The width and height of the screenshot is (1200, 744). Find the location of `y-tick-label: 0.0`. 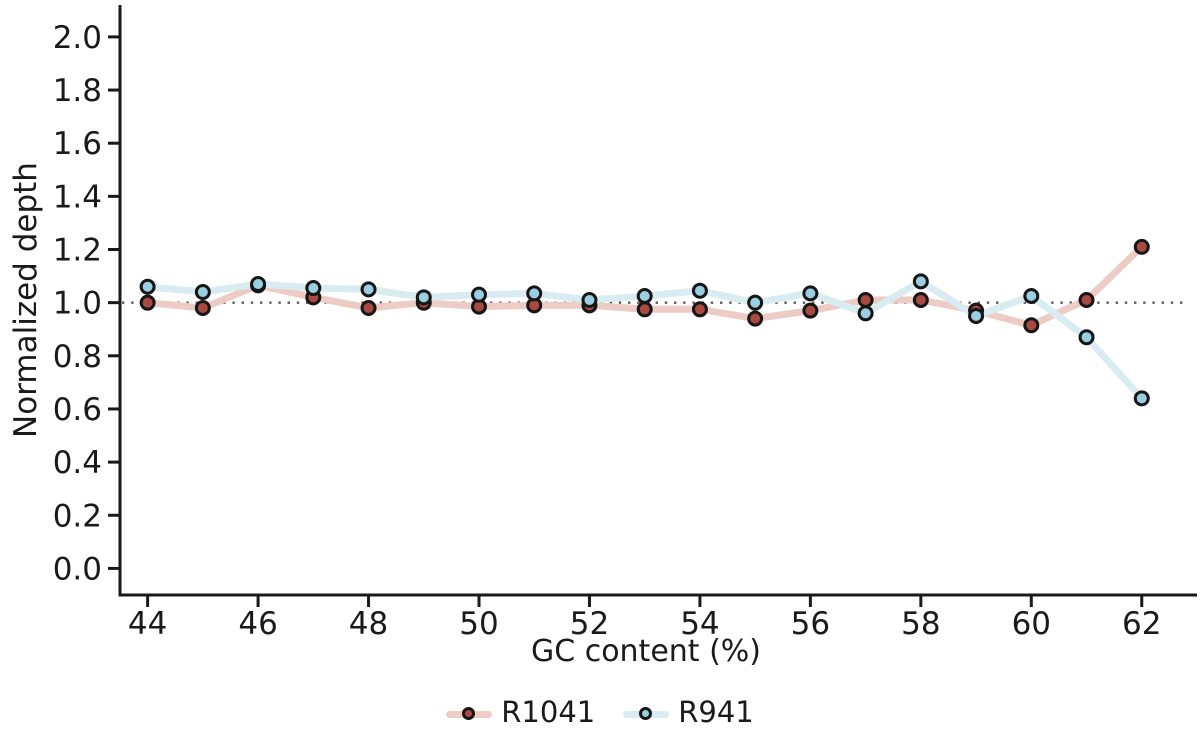

y-tick-label: 0.0 is located at coordinates (77, 569).